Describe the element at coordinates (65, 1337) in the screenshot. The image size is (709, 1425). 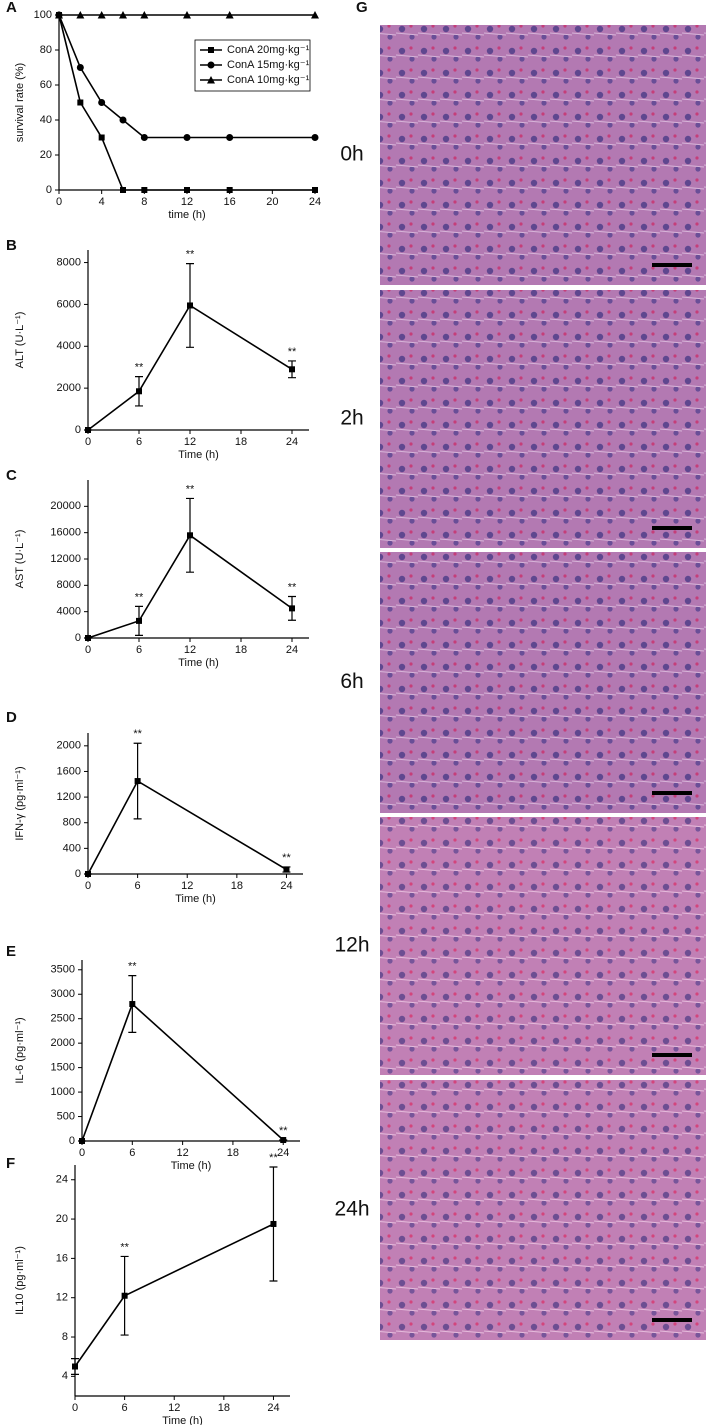
I see `y-tick-label: 8` at that location.